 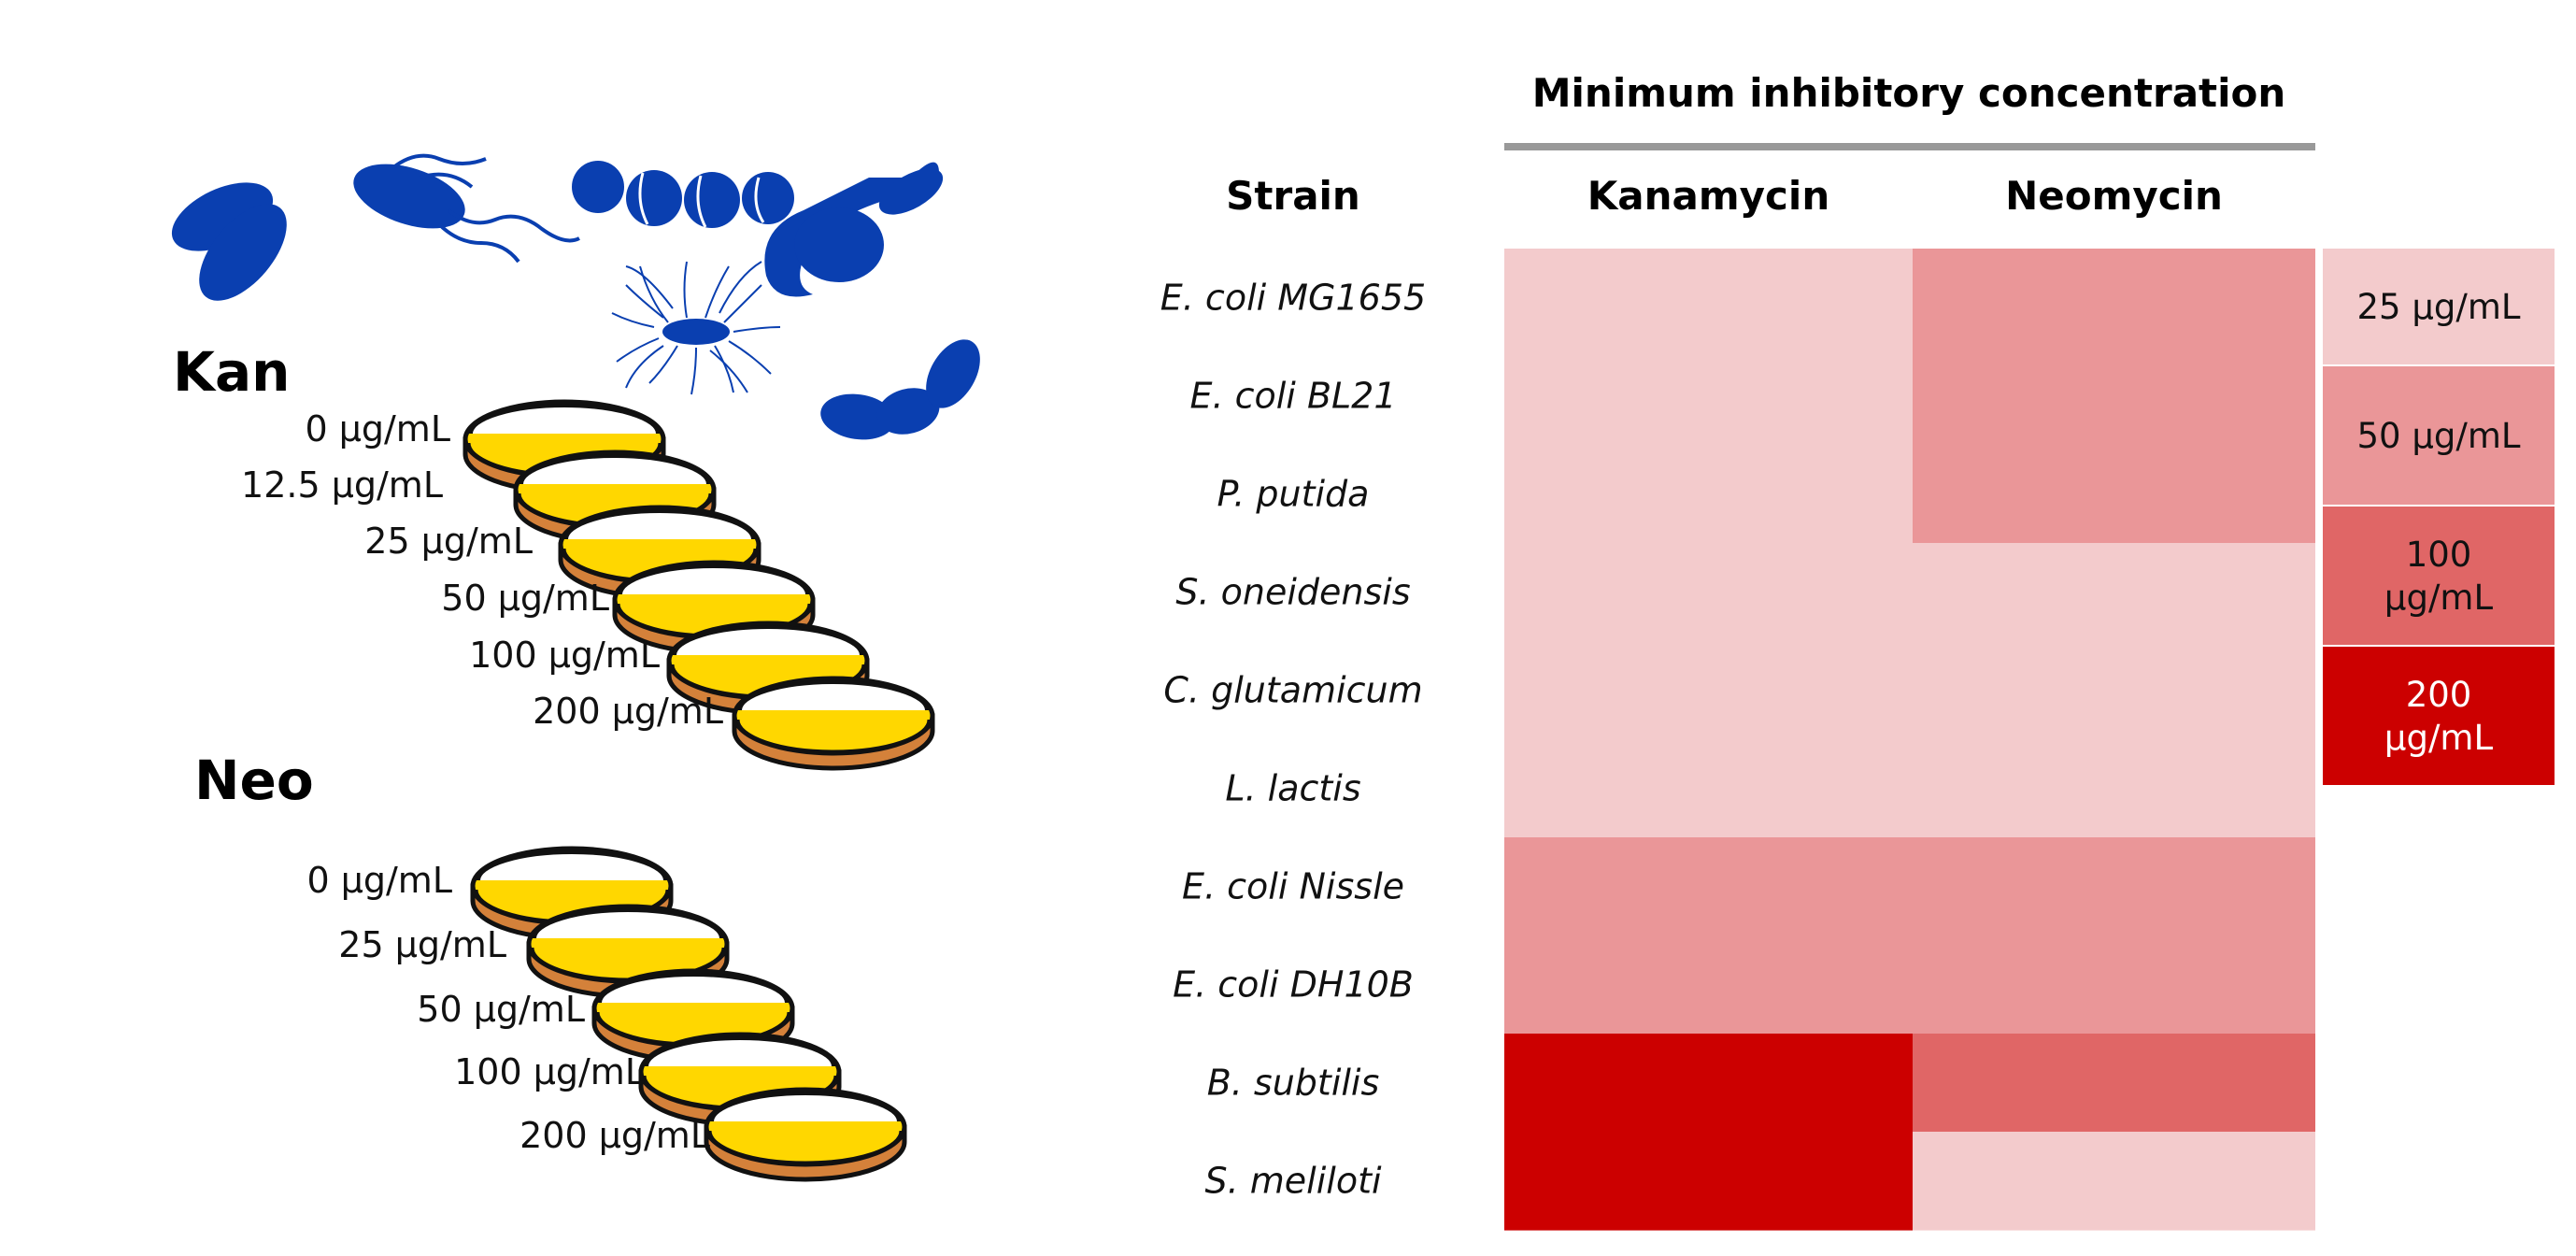 I want to click on strain-label: L. lactis, so click(x=1292, y=788).